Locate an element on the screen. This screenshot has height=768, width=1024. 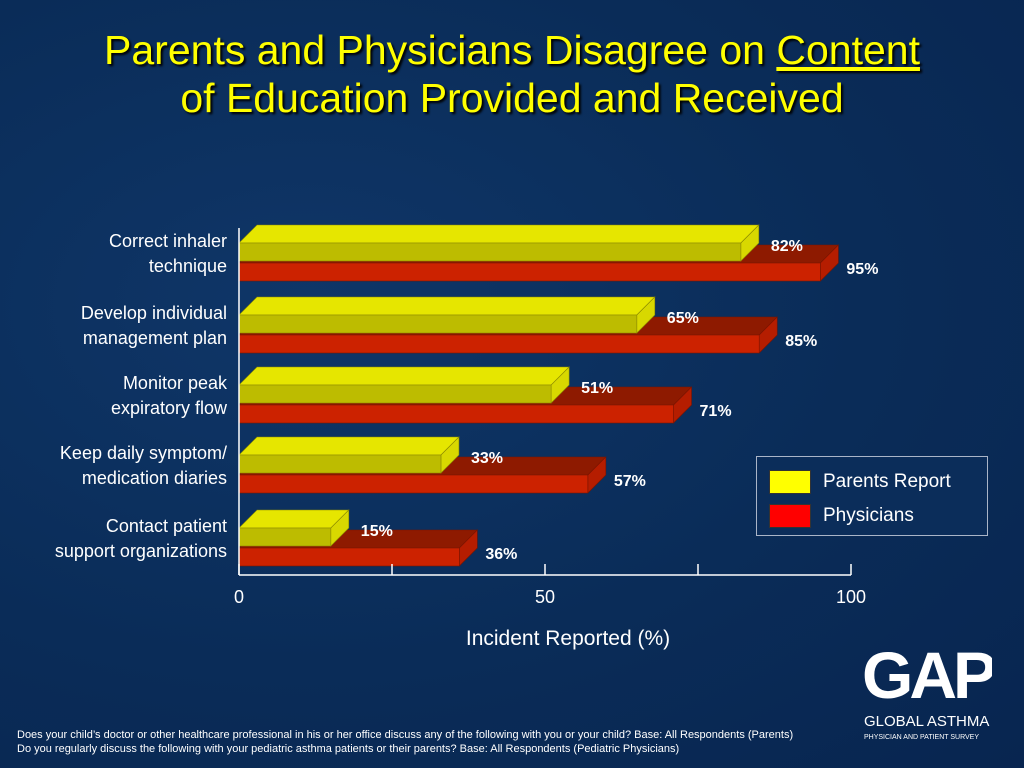
category-label-4-1: support organizations is located at coordinates (141, 551).